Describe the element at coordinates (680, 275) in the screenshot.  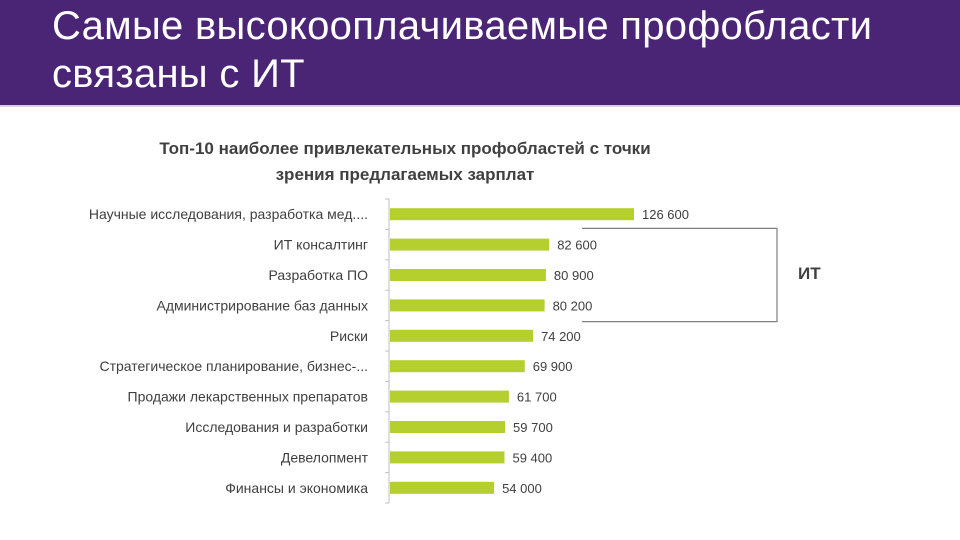
I see `it-group-bracket` at that location.